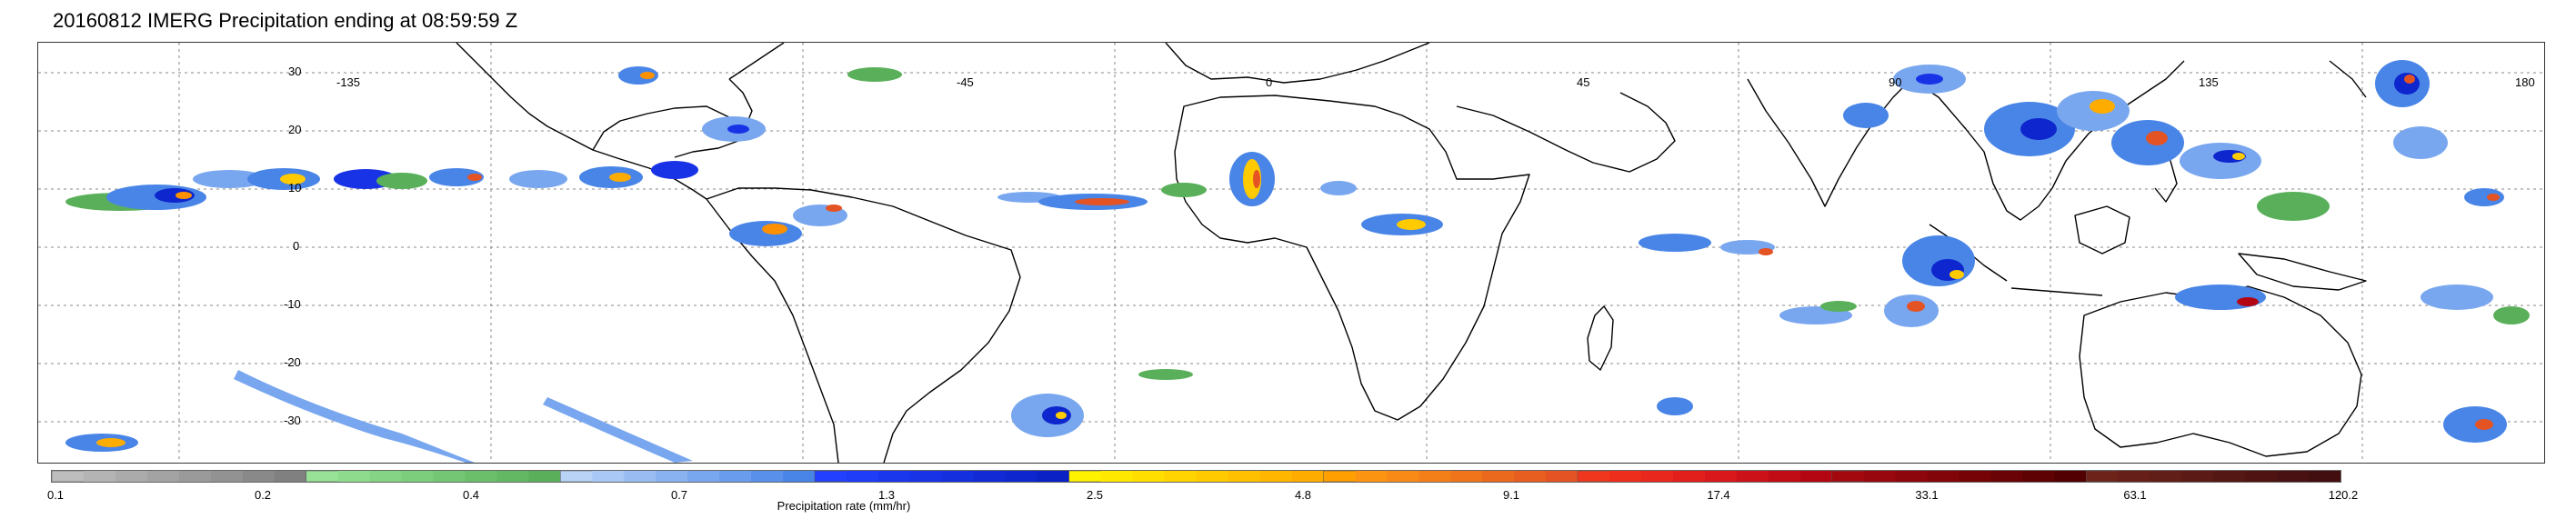  Describe the element at coordinates (2525, 82) in the screenshot. I see `lon-label-180: 180` at that location.